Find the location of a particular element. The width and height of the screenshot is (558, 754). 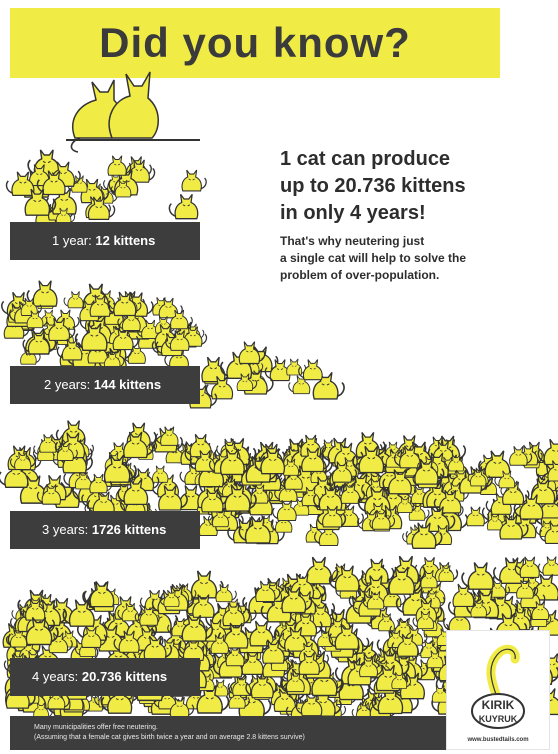

logo-url: www.bustedtails.com is located at coordinates (498, 740).